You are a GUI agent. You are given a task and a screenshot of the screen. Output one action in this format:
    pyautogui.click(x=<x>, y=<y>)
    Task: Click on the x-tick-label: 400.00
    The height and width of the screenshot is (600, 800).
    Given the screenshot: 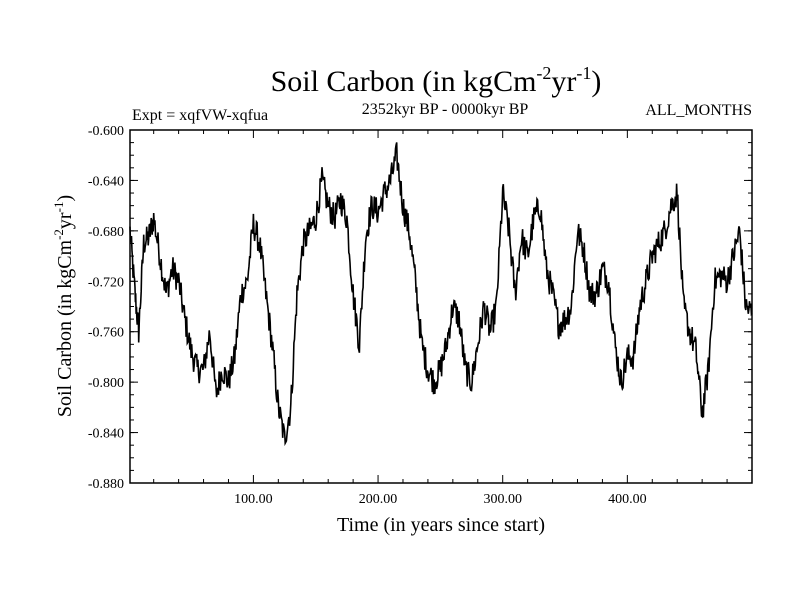 What is the action you would take?
    pyautogui.click(x=627, y=499)
    